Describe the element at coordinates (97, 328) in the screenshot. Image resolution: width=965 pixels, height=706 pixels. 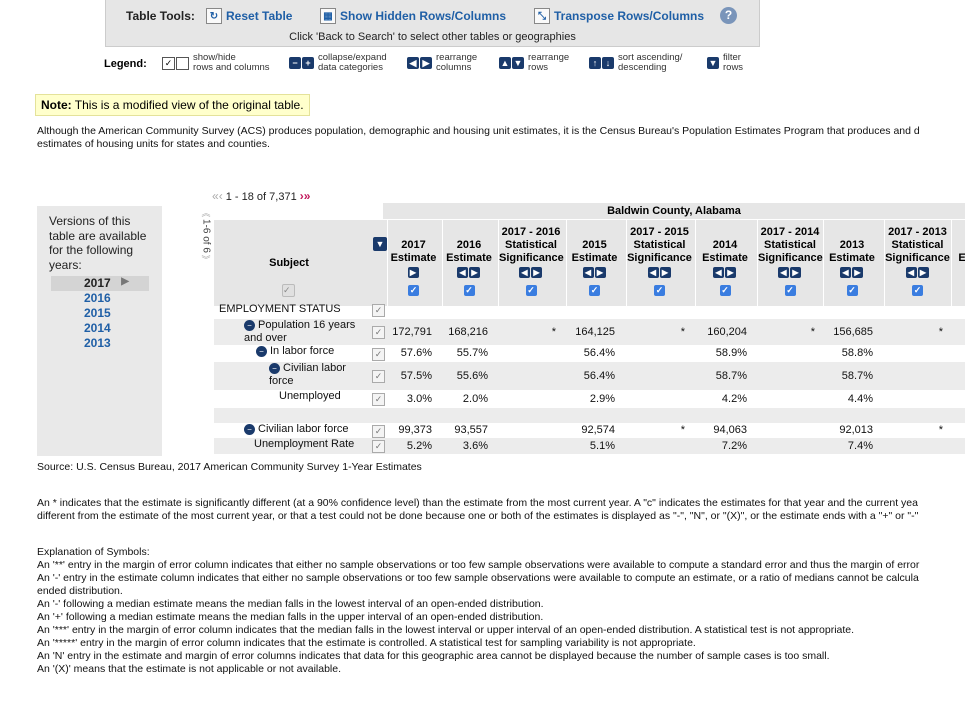
I see `year-link-2014: 2014` at that location.